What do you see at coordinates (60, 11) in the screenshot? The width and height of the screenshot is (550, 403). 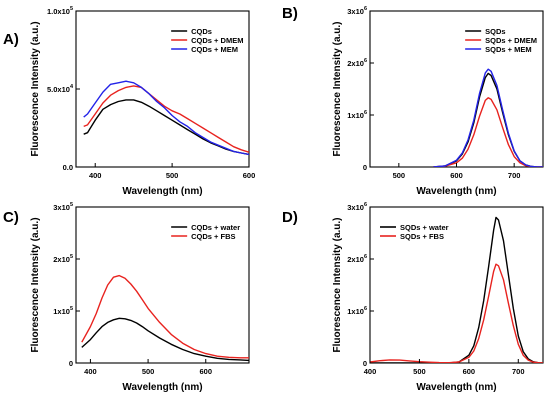 I see `y-tick-label: 1.0x10⁵` at bounding box center [60, 11].